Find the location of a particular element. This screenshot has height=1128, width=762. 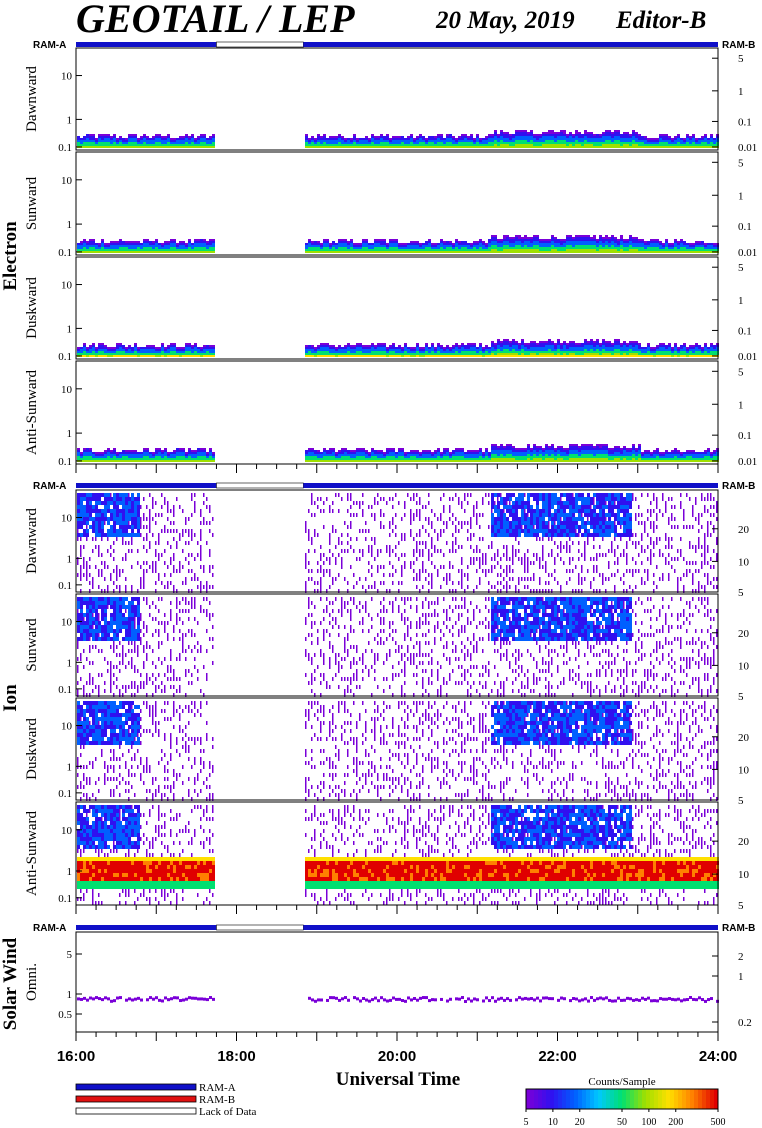

colorbar: Counts/Sample 5 10 20 50 100 200 500 is located at coordinates (625, 1102).